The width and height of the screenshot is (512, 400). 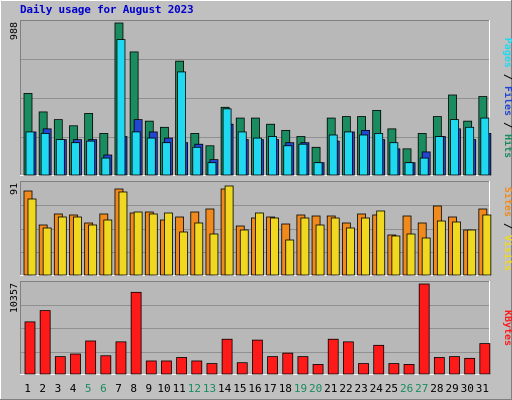 What do you see at coordinates (163, 388) in the screenshot?
I see `day-label: 10` at bounding box center [163, 388].